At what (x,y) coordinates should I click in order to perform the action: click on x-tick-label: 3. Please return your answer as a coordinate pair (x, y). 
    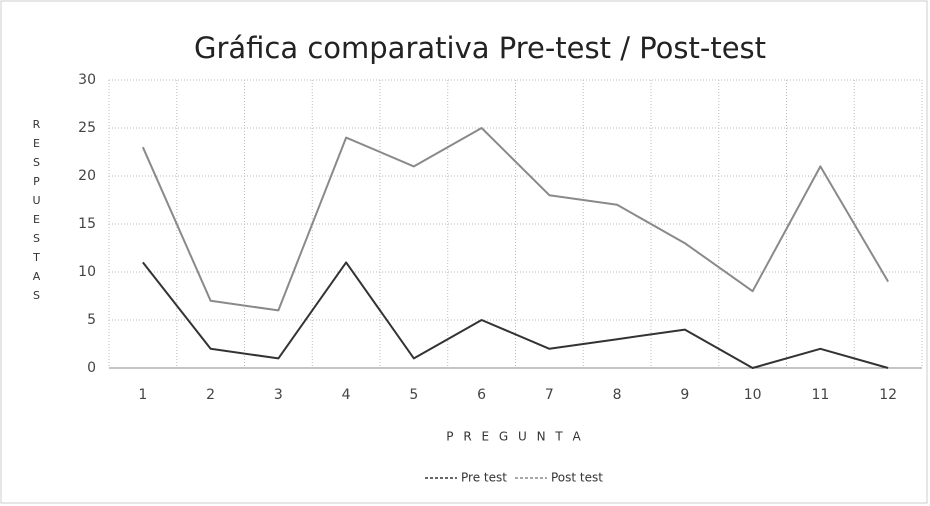
    Looking at the image, I should click on (278, 395).